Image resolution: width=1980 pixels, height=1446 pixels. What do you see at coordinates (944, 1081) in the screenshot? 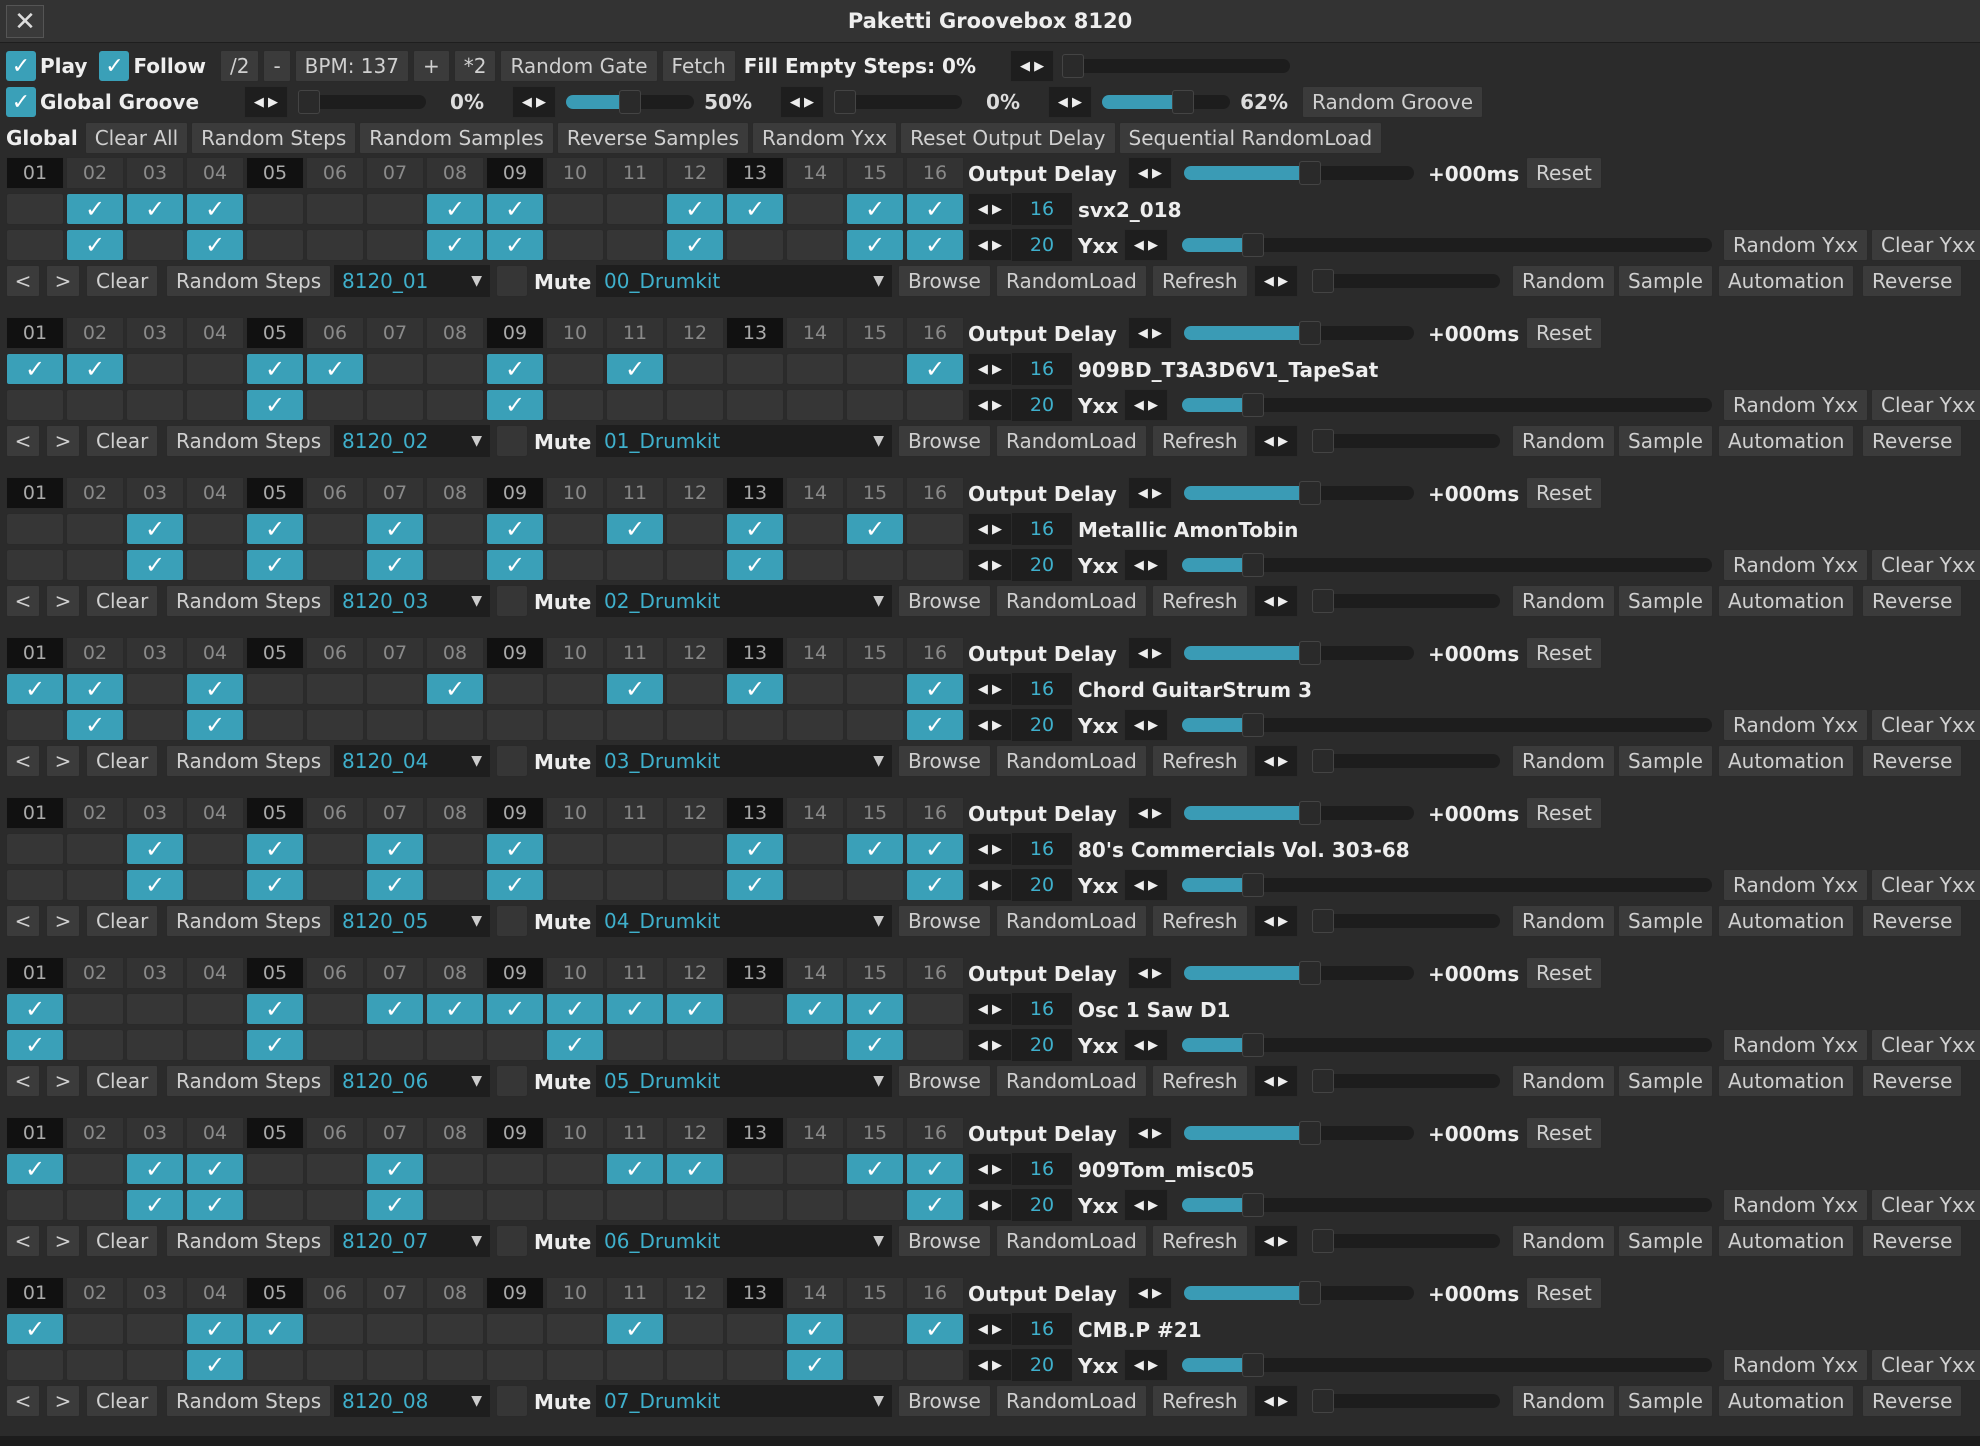
I see `browse-button: Browse` at bounding box center [944, 1081].